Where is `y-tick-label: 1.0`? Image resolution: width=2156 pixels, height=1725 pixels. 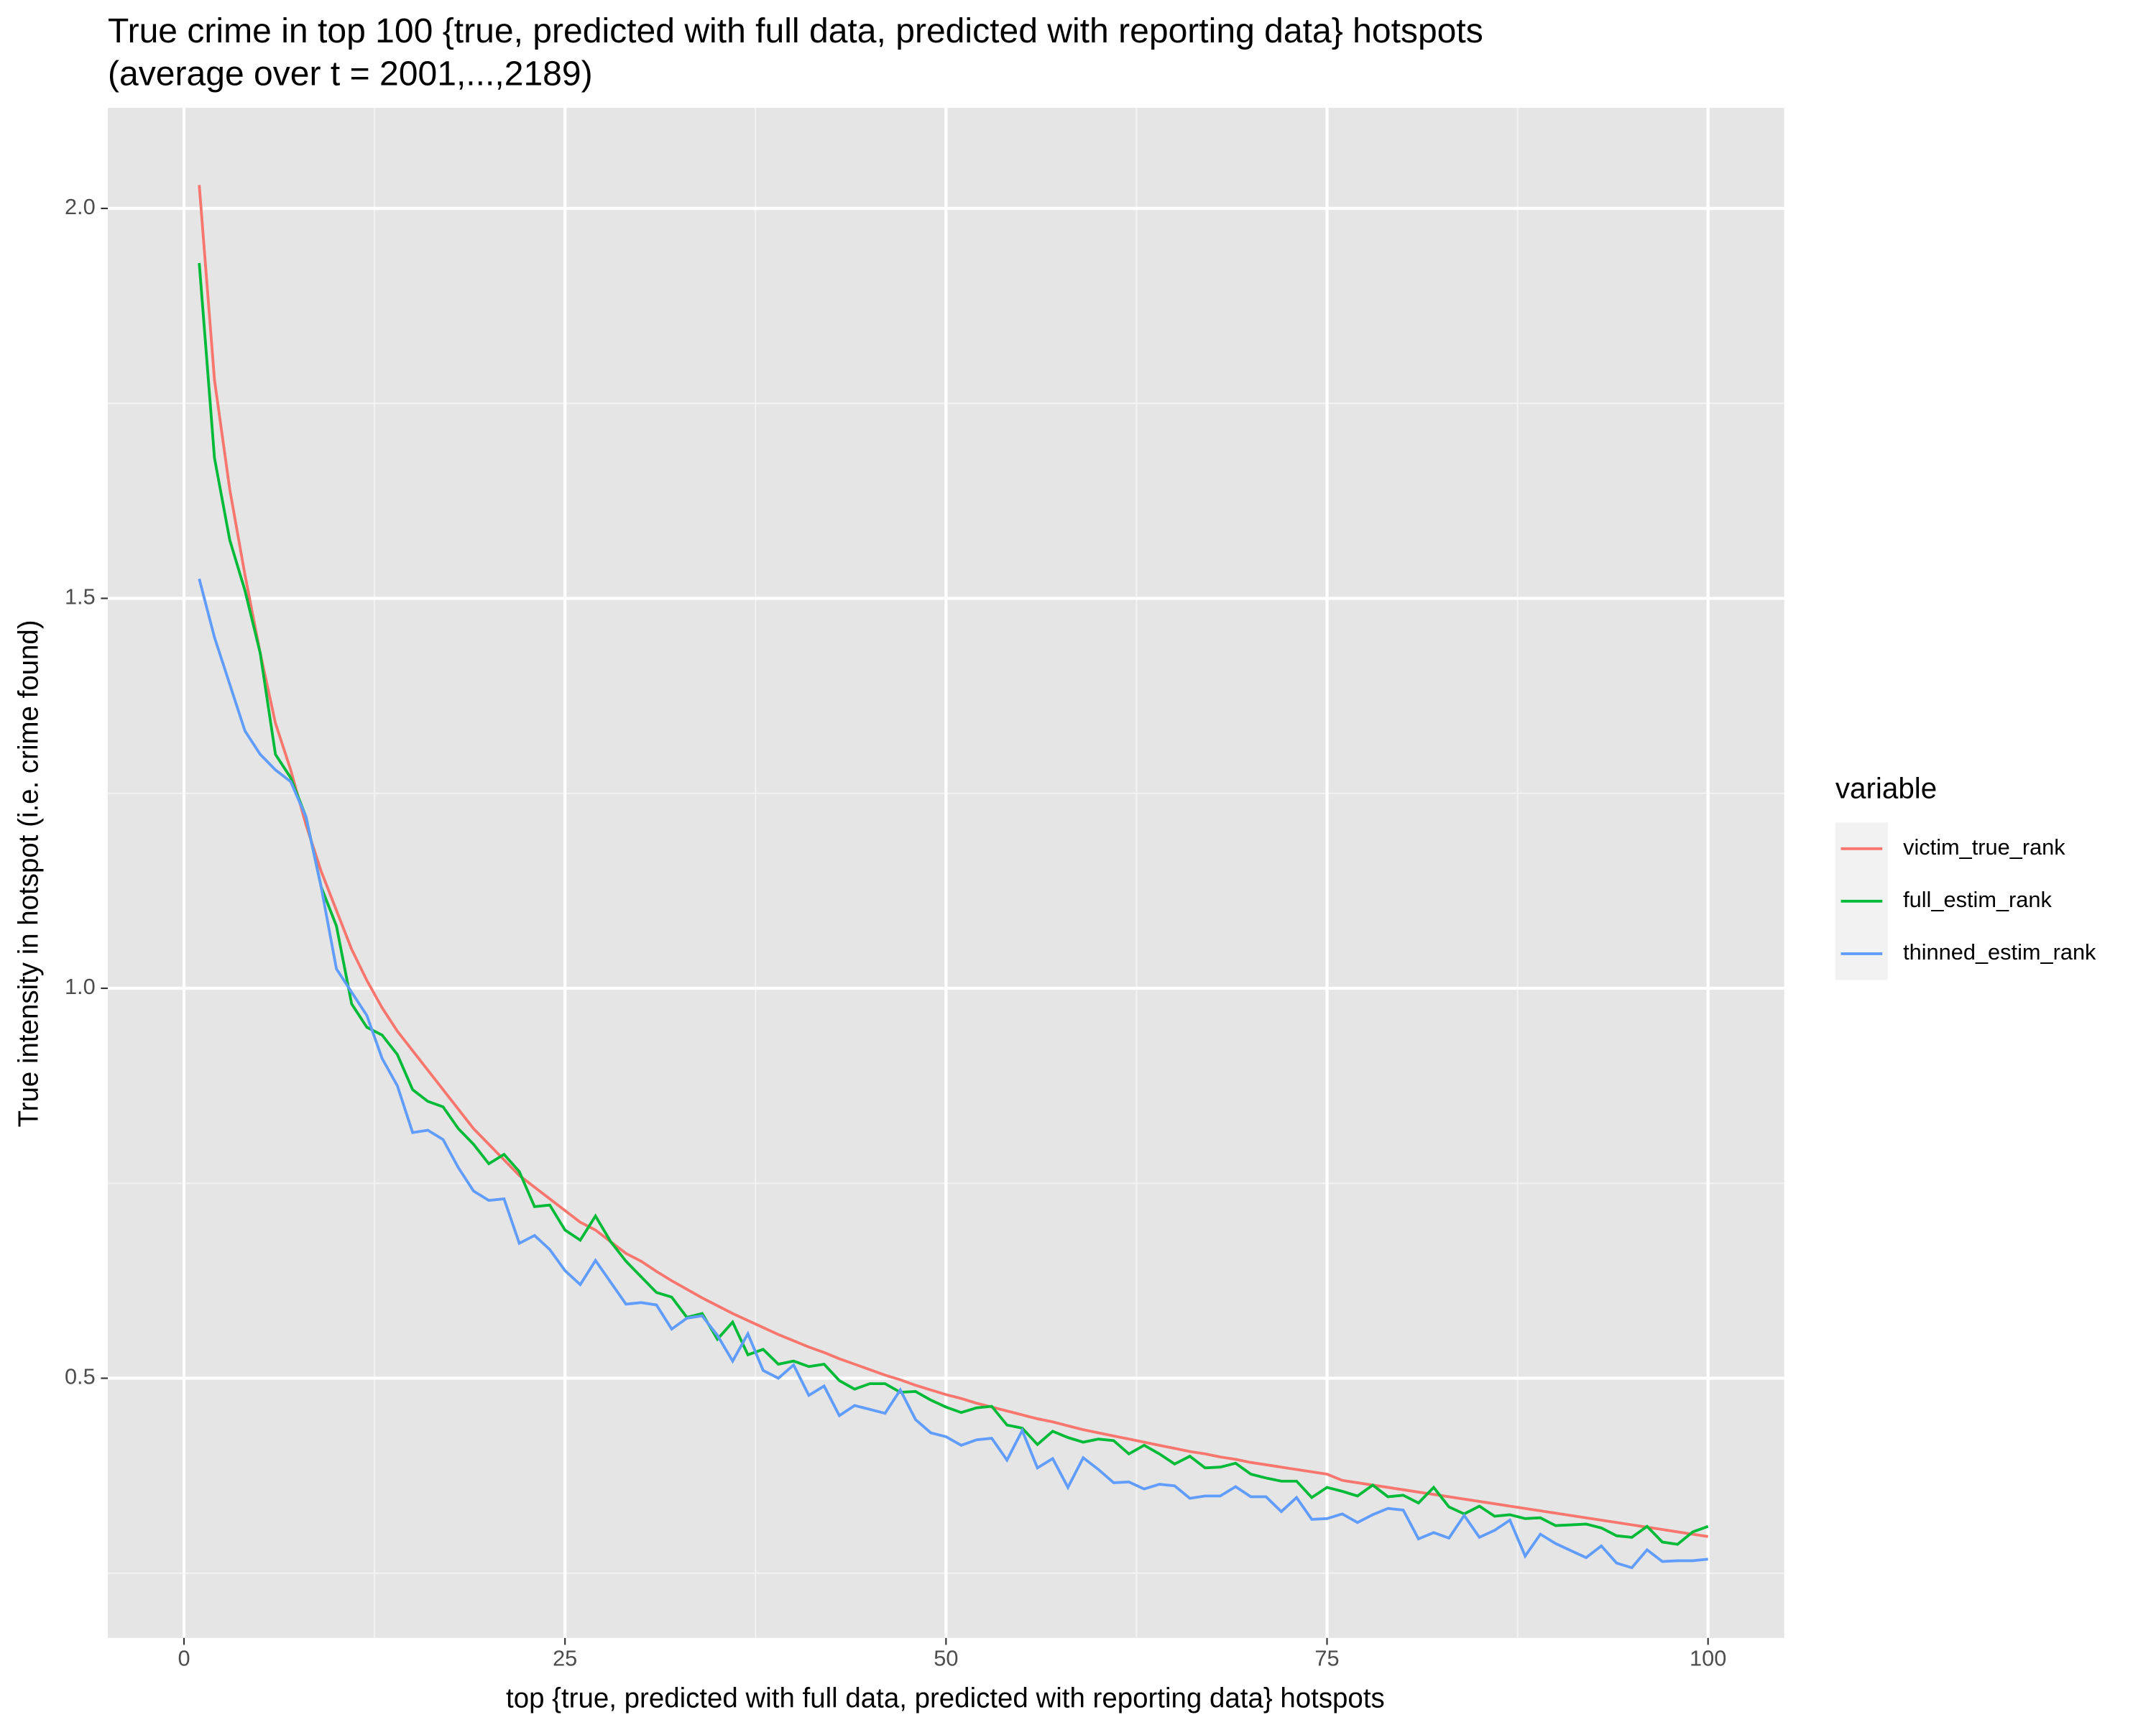 y-tick-label: 1.0 is located at coordinates (80, 986).